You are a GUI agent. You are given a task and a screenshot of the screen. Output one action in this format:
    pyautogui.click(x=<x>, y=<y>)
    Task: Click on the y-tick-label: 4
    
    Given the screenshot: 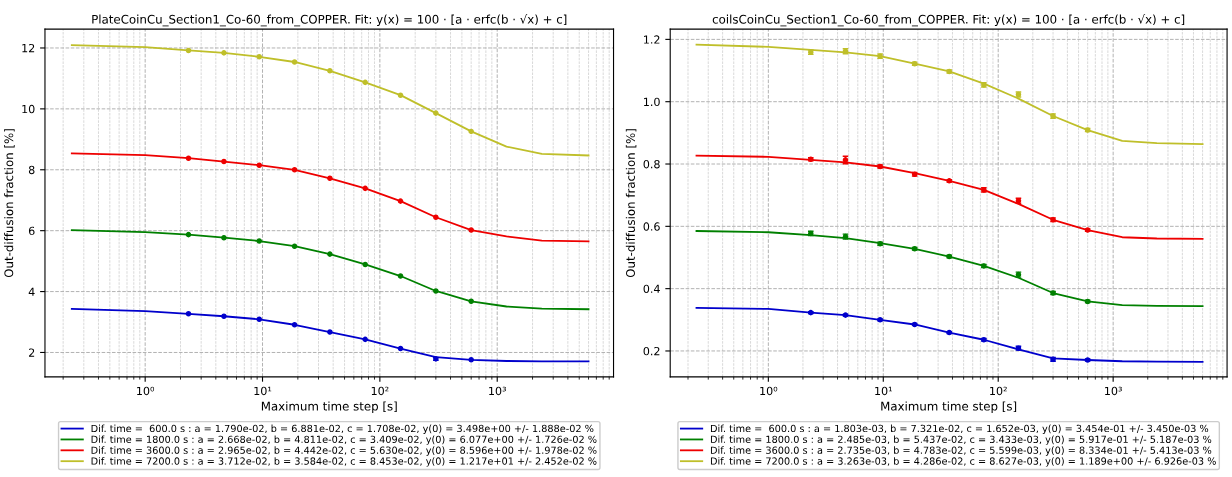 What is the action you would take?
    pyautogui.click(x=31, y=291)
    